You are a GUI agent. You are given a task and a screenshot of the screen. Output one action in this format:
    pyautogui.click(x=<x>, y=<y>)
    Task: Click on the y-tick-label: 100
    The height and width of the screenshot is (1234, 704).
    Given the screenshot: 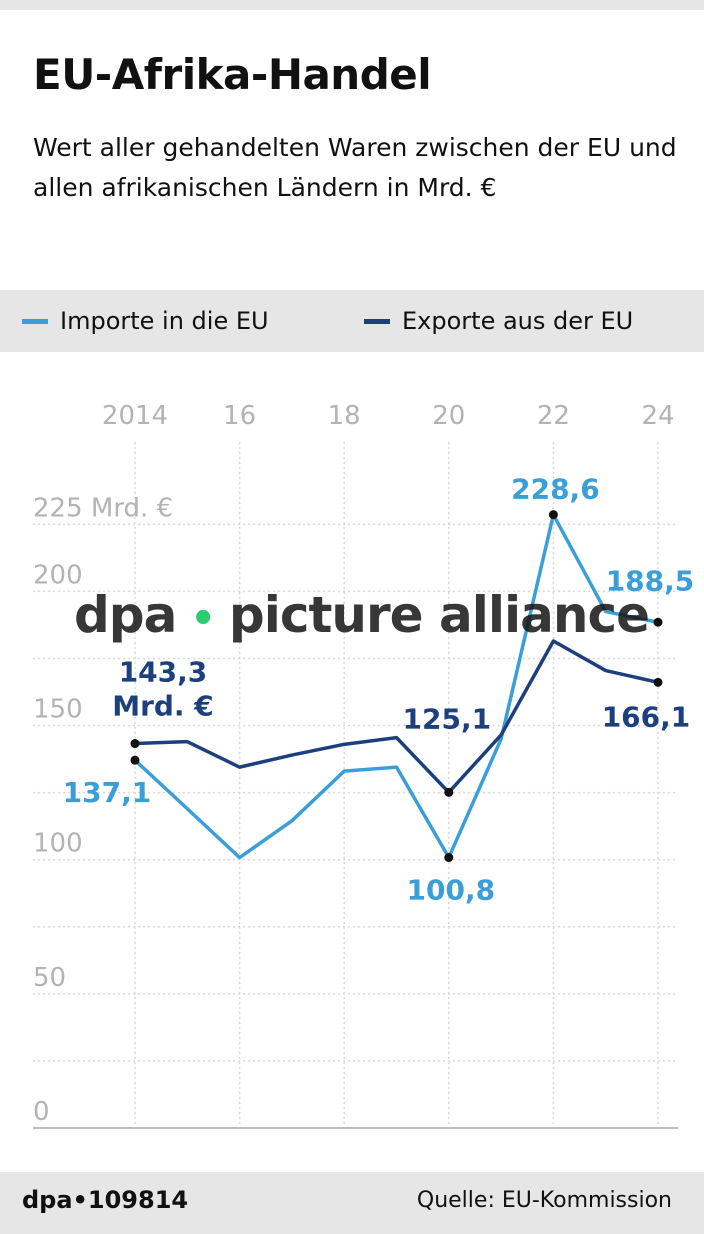 What is the action you would take?
    pyautogui.click(x=58, y=844)
    